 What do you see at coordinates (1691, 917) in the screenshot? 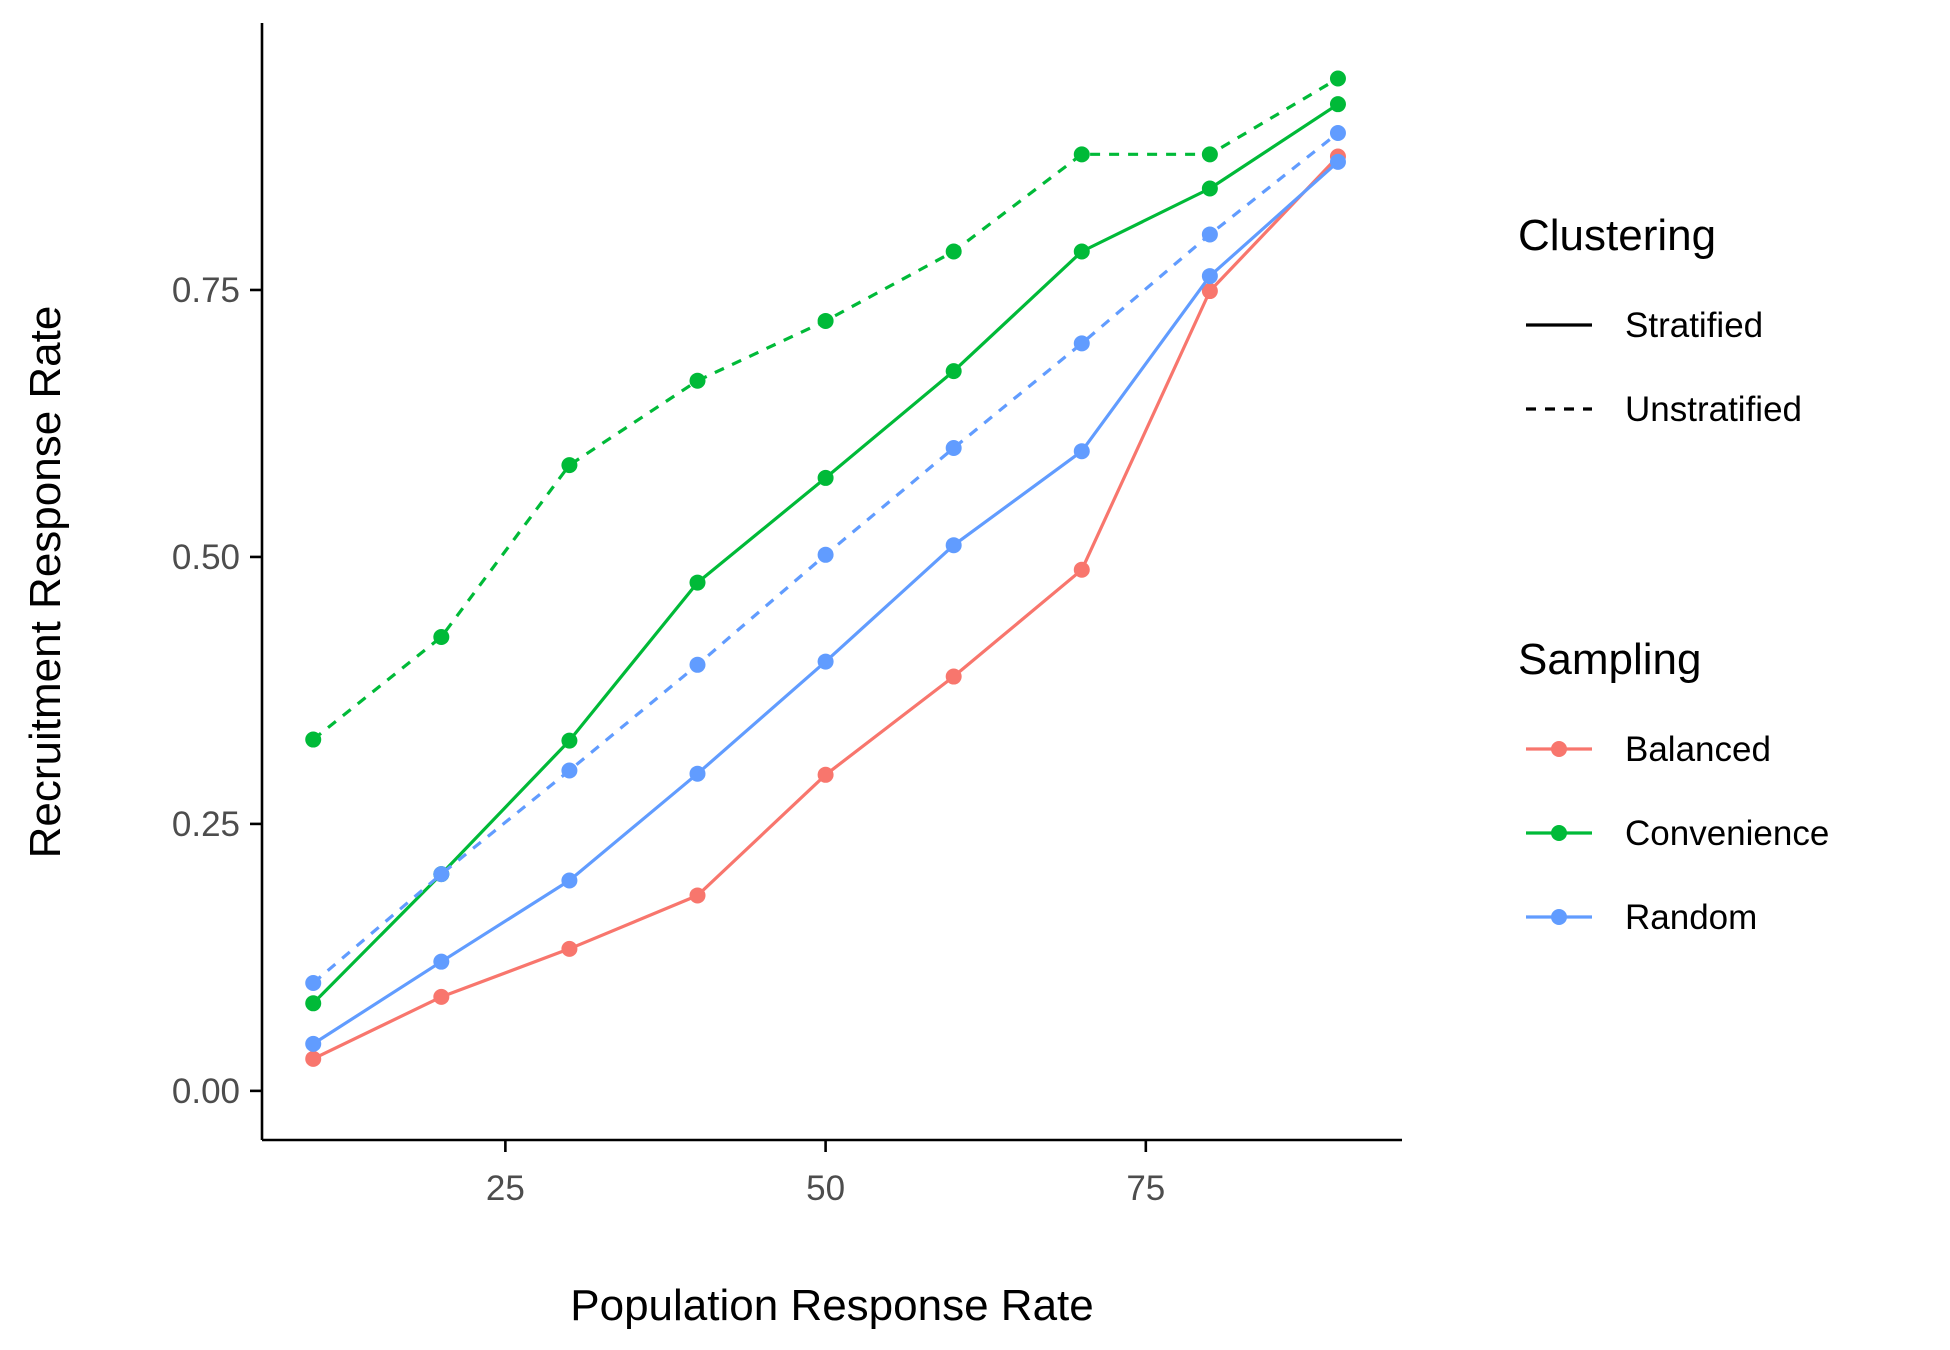
I see `legend-label-random: Random` at bounding box center [1691, 917].